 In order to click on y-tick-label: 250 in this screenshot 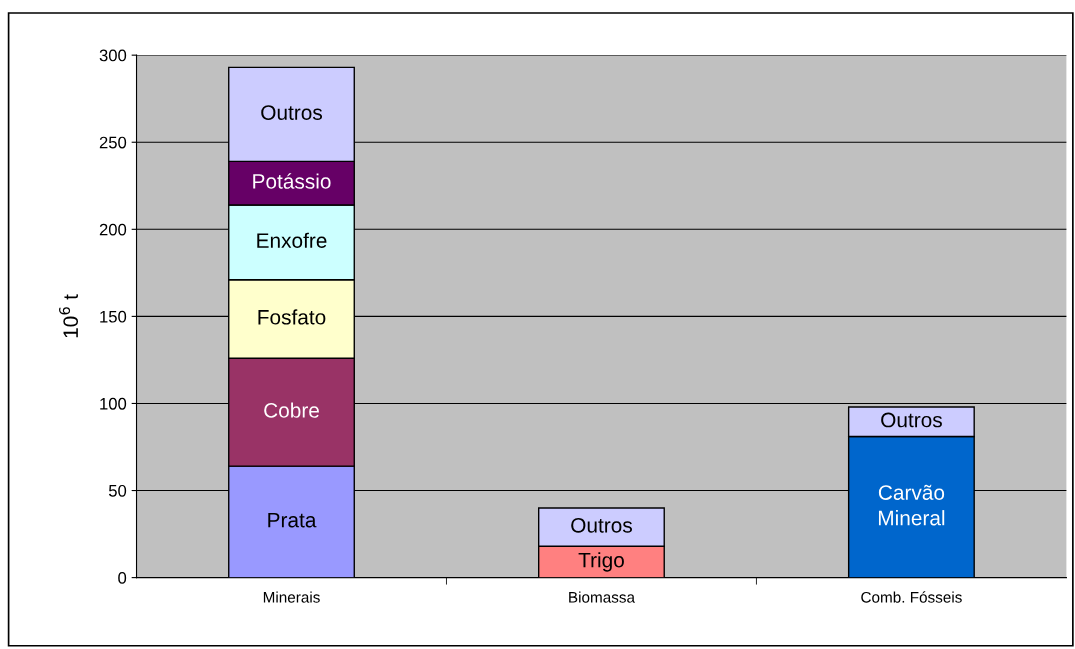, I will do `click(113, 142)`.